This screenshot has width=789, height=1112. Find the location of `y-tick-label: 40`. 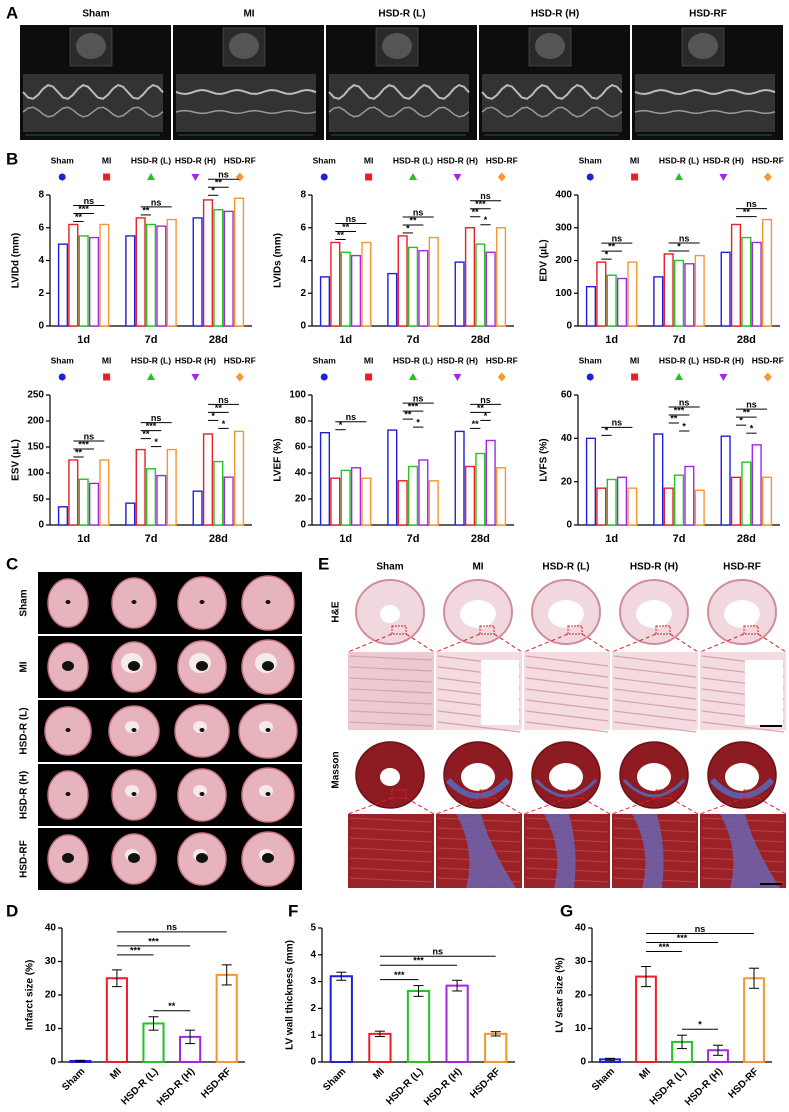

y-tick-label: 40 is located at coordinates (581, 928).